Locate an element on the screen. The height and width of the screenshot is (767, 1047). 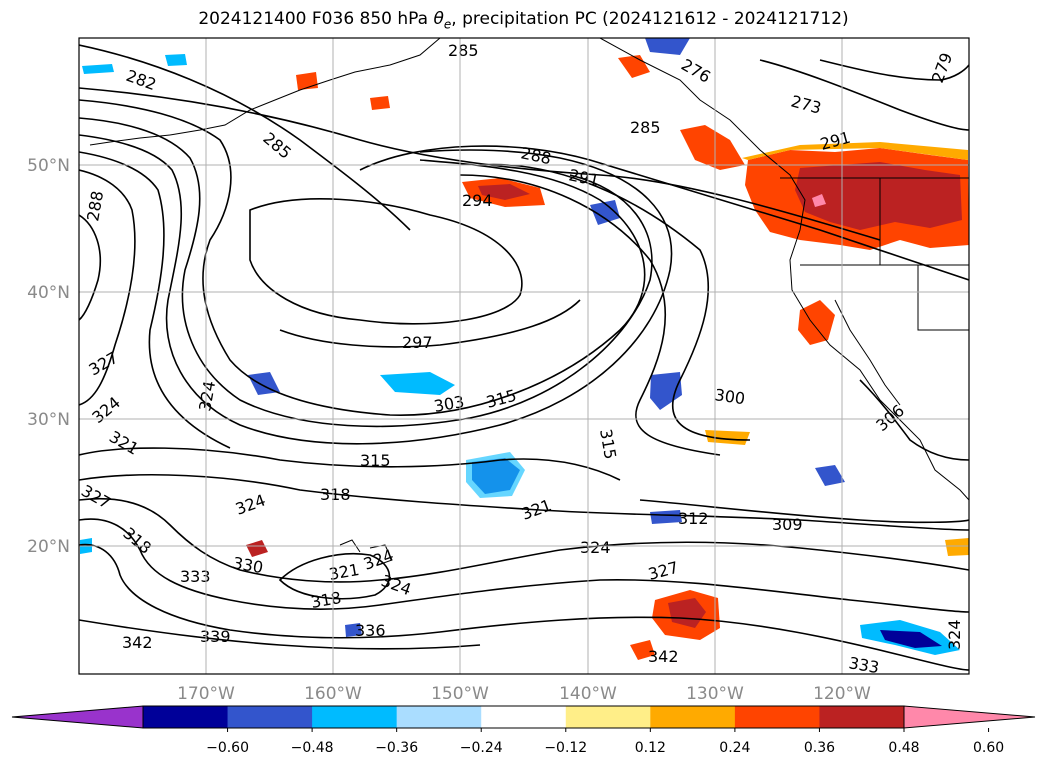
precip-area-south-core is located at coordinates (687, 613).